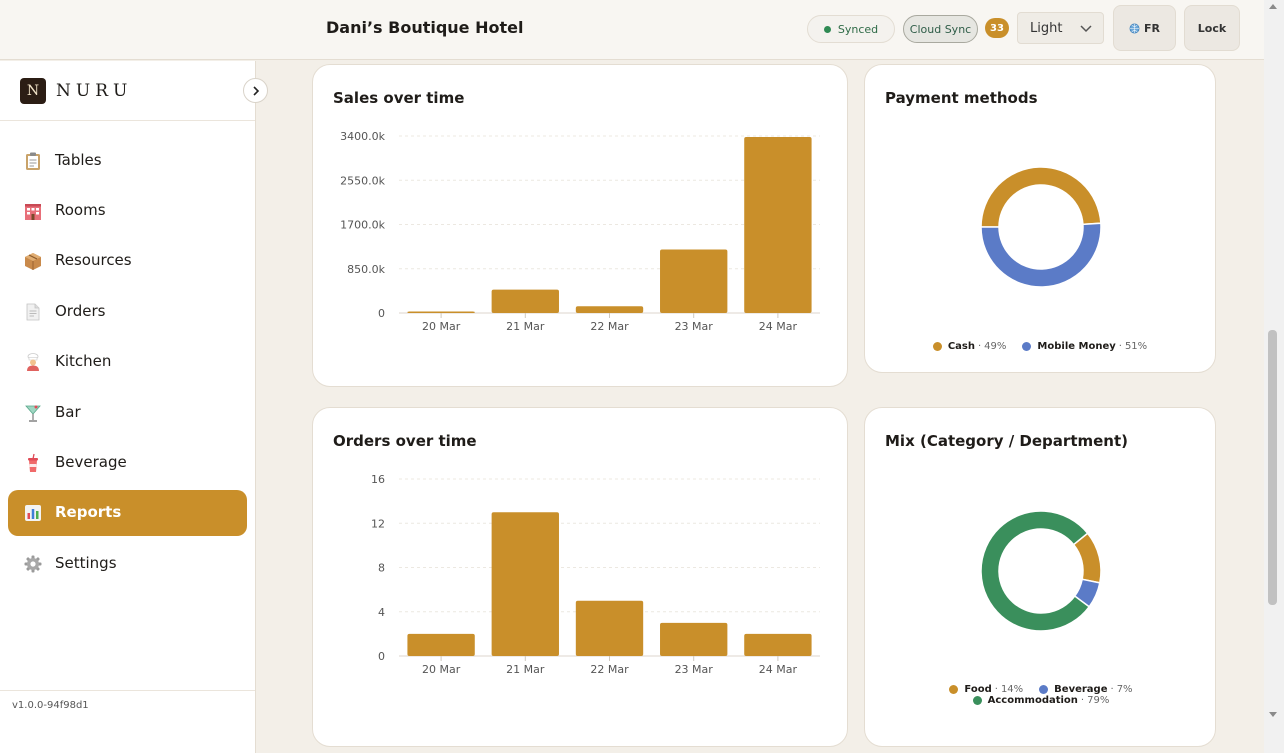 The image size is (1284, 753). Describe the element at coordinates (33, 462) in the screenshot. I see `cup-icon` at that location.